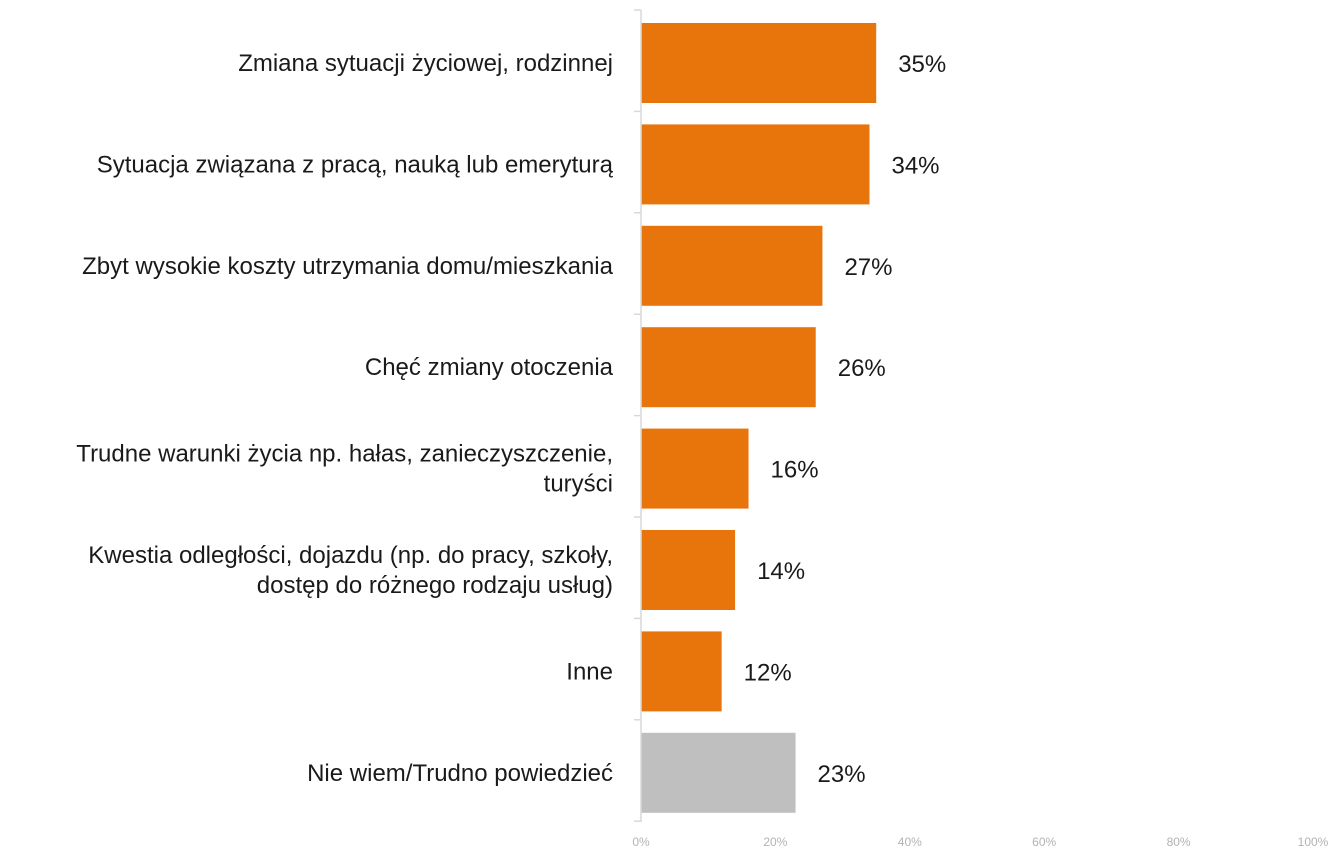 The height and width of the screenshot is (849, 1332). I want to click on data-label: 23%, so click(842, 774).